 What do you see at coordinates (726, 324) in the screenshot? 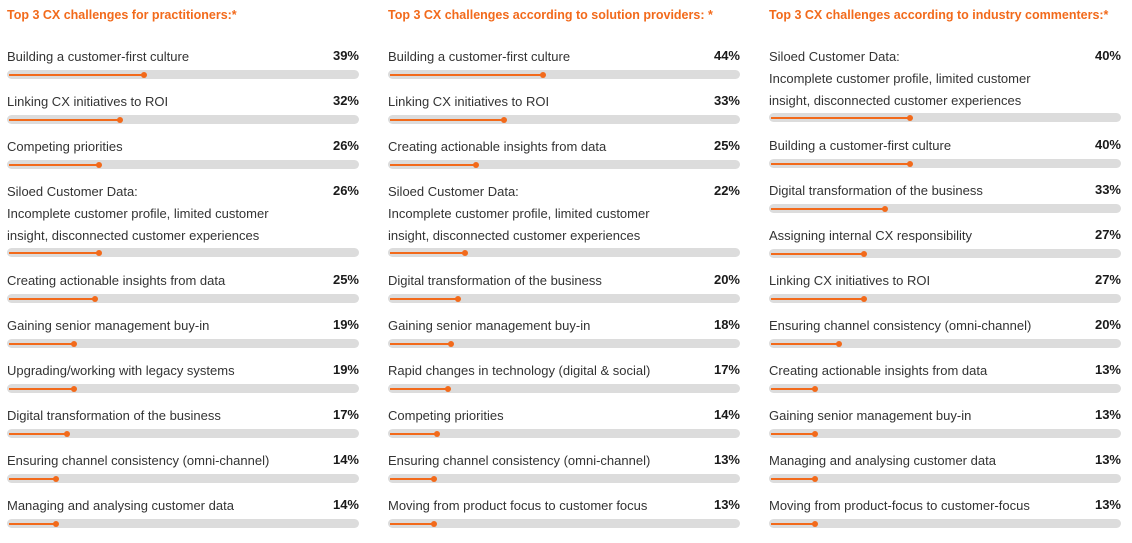
I see `value-label: 18%` at bounding box center [726, 324].